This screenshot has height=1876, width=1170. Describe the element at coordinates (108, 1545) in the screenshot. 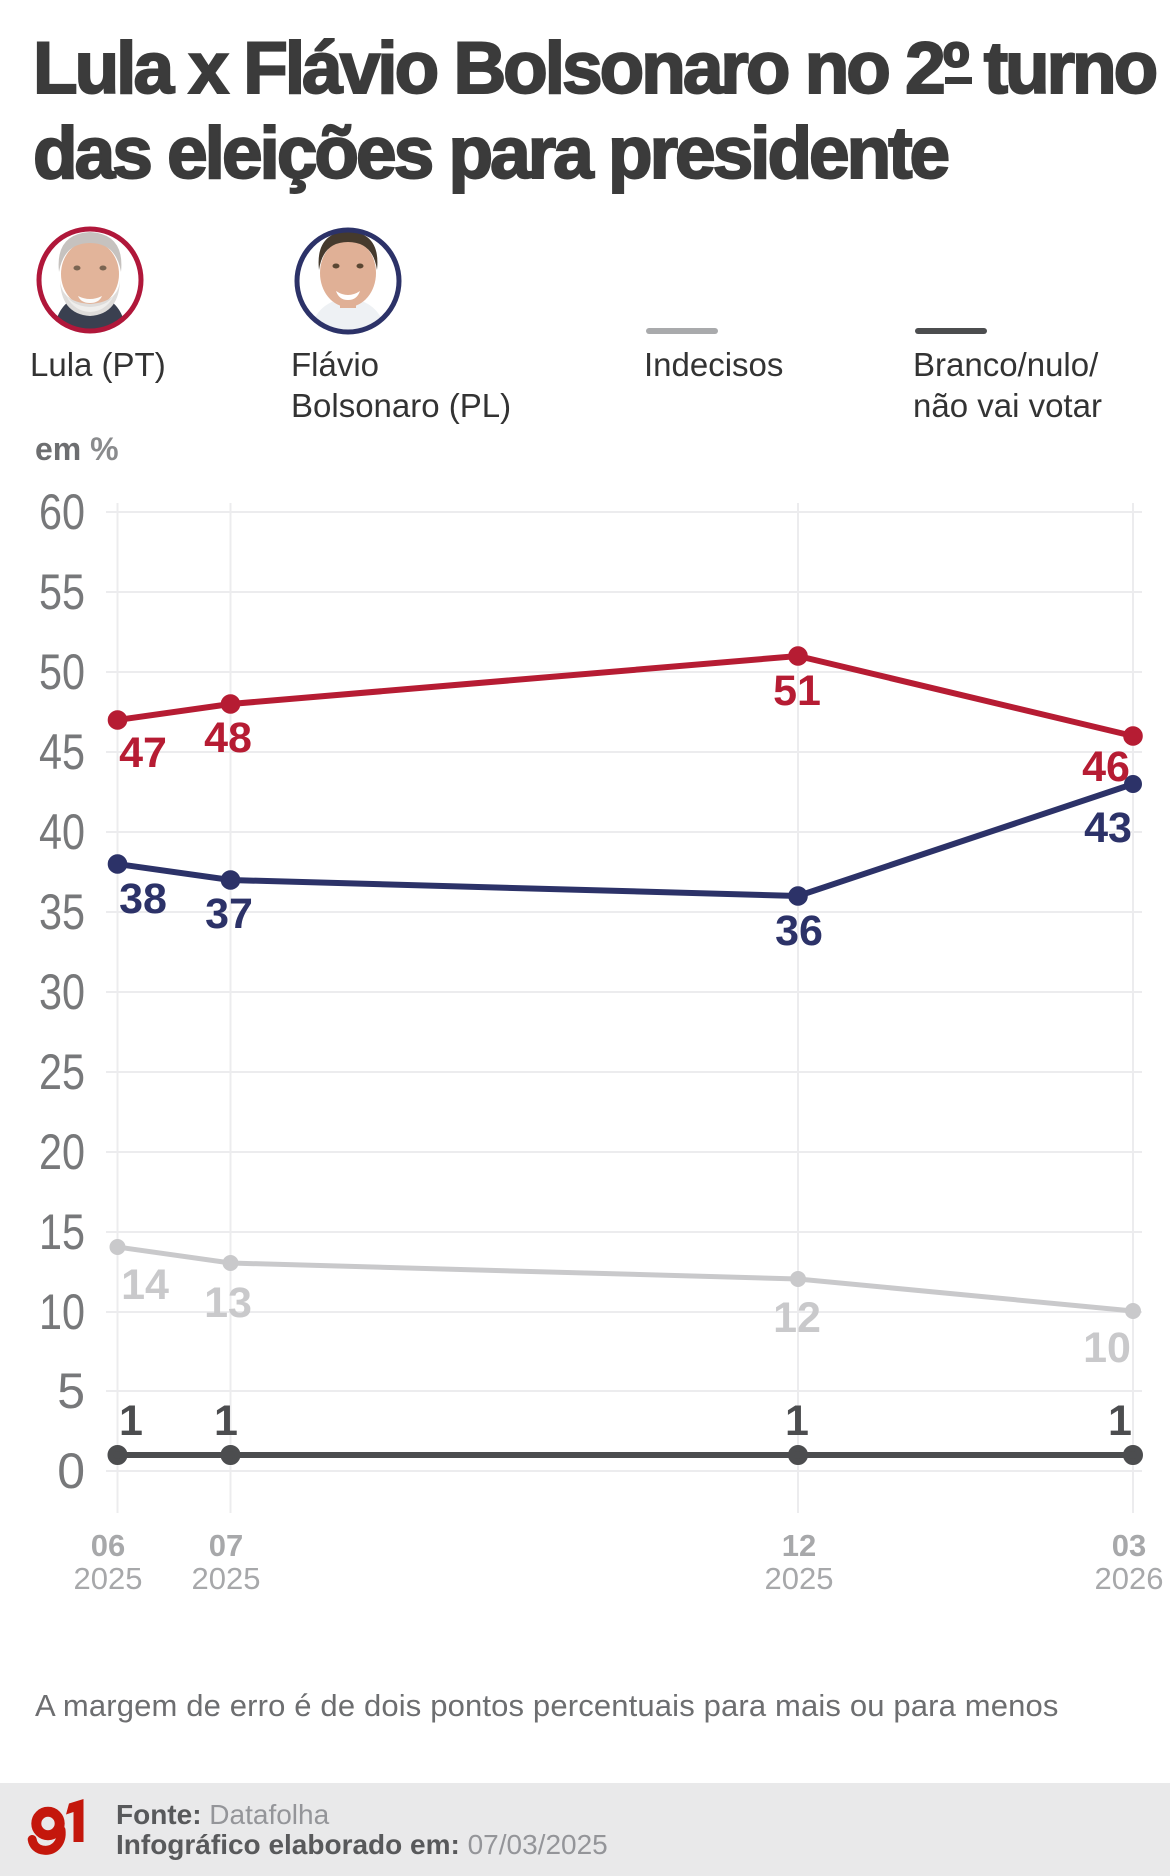

I see `svg-text: 06` at that location.